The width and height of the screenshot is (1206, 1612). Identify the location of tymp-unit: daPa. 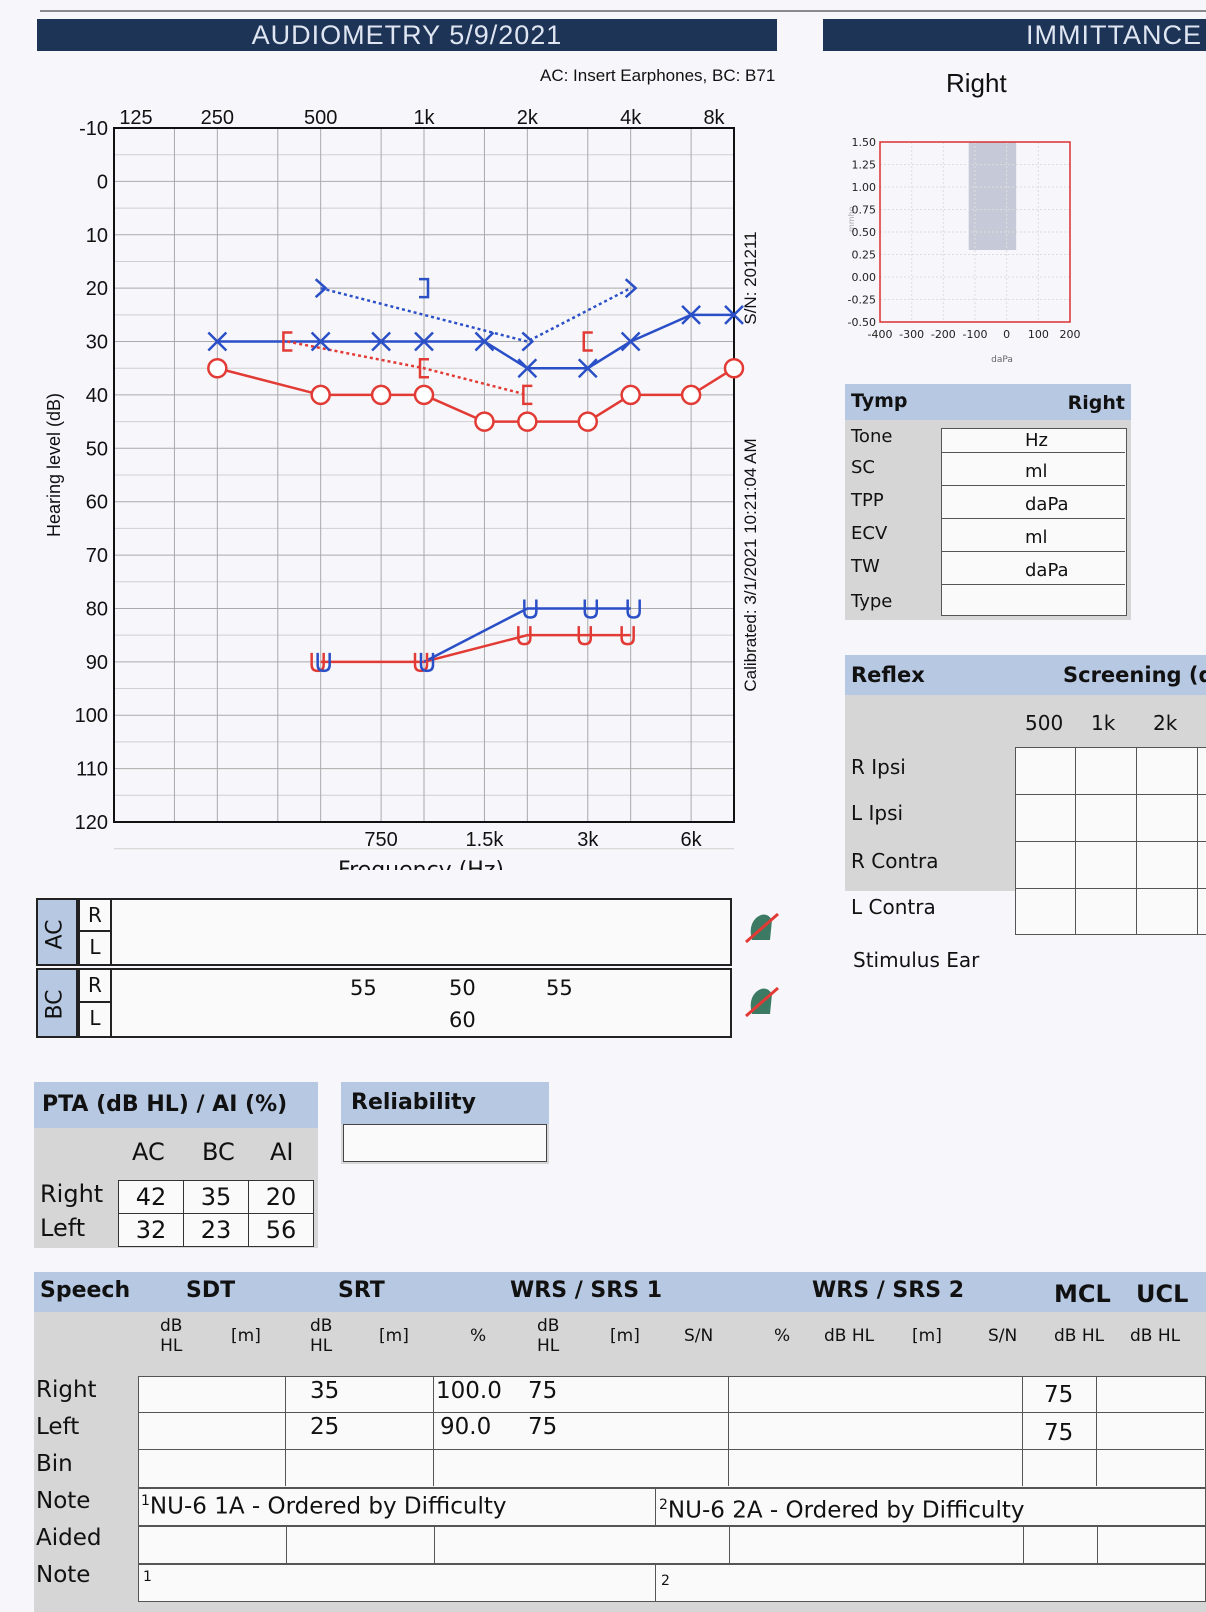
(1047, 570).